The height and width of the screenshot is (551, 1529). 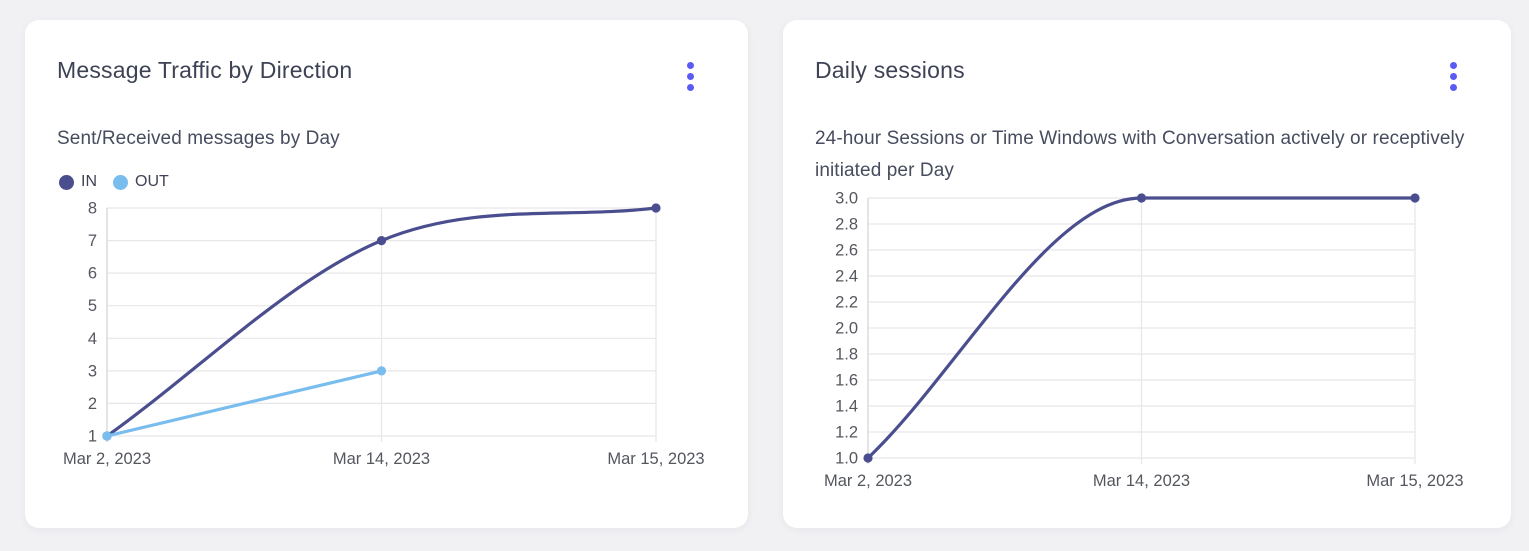 What do you see at coordinates (846, 251) in the screenshot?
I see `y-tick-label: 2.6` at bounding box center [846, 251].